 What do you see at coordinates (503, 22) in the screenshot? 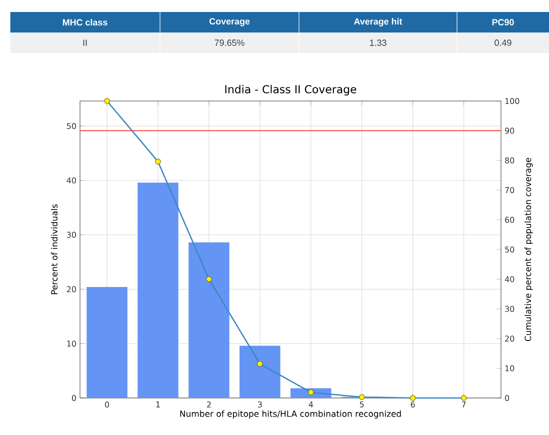
I see `text: PC90` at bounding box center [503, 22].